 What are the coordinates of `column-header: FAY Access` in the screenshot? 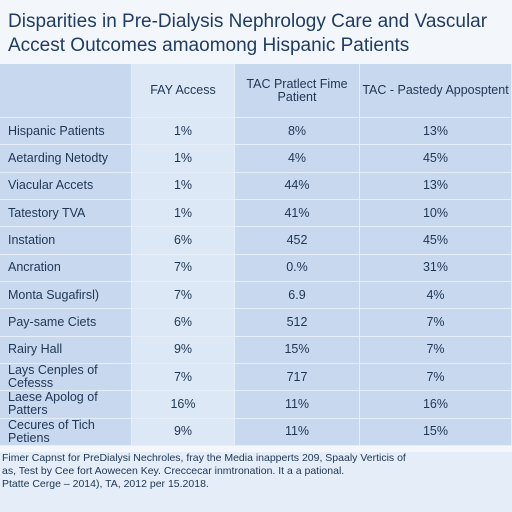 It's located at (183, 91).